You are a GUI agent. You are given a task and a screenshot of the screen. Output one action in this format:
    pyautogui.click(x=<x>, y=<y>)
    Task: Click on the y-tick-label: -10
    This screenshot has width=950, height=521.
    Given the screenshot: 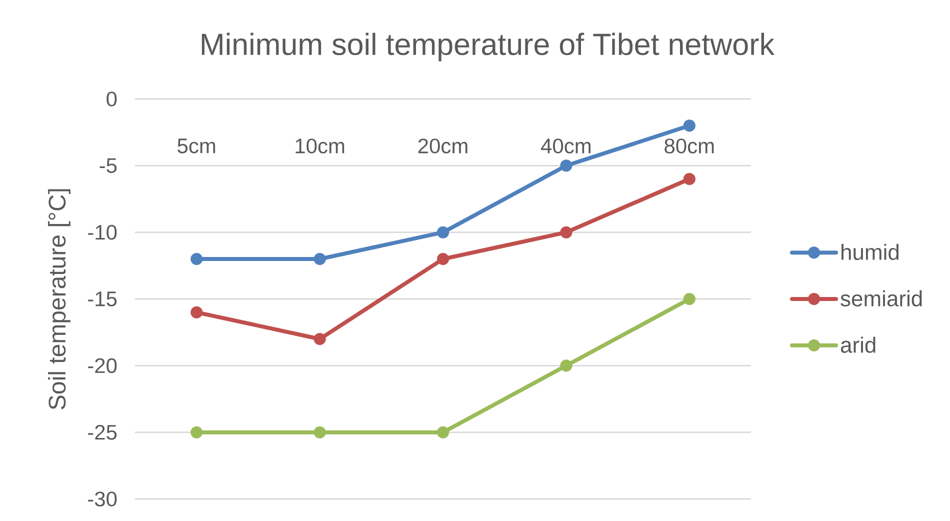 What is the action you would take?
    pyautogui.click(x=102, y=232)
    